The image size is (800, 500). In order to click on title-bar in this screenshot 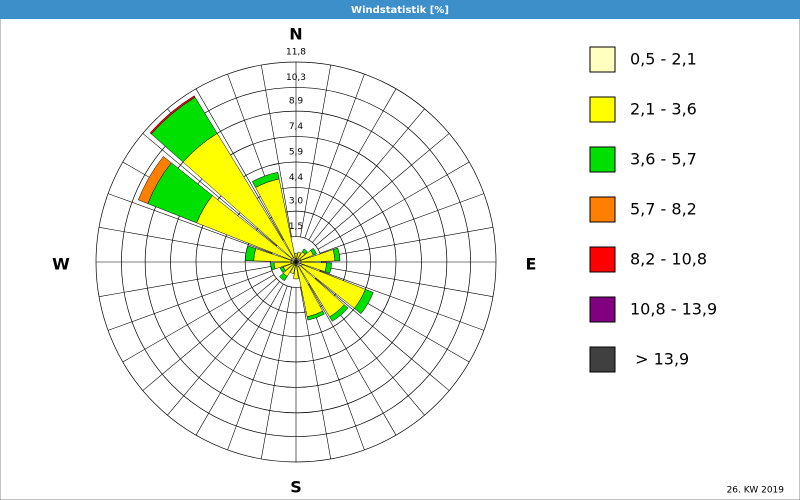, I will do `click(400, 9)`.